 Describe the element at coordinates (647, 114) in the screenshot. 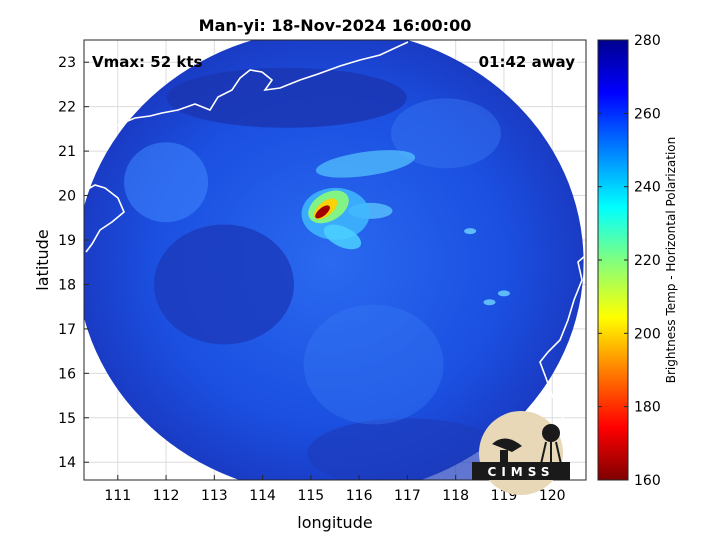

I see `colorbar-tick-label: 260` at that location.